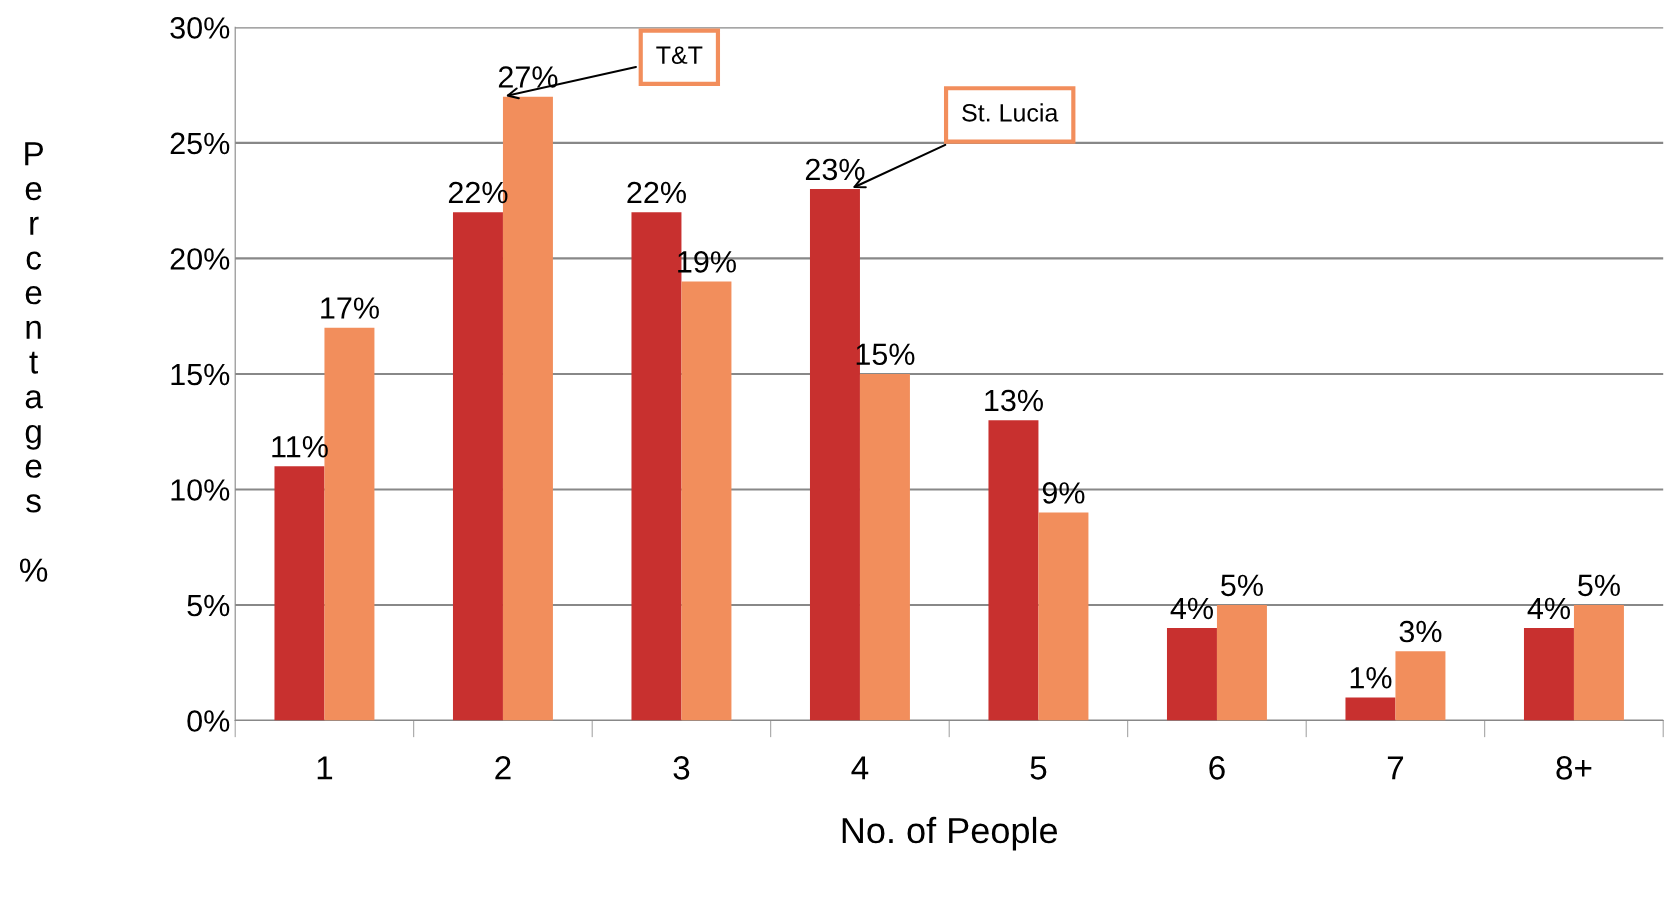  I want to click on text: Percentages %, so click(33, 362).